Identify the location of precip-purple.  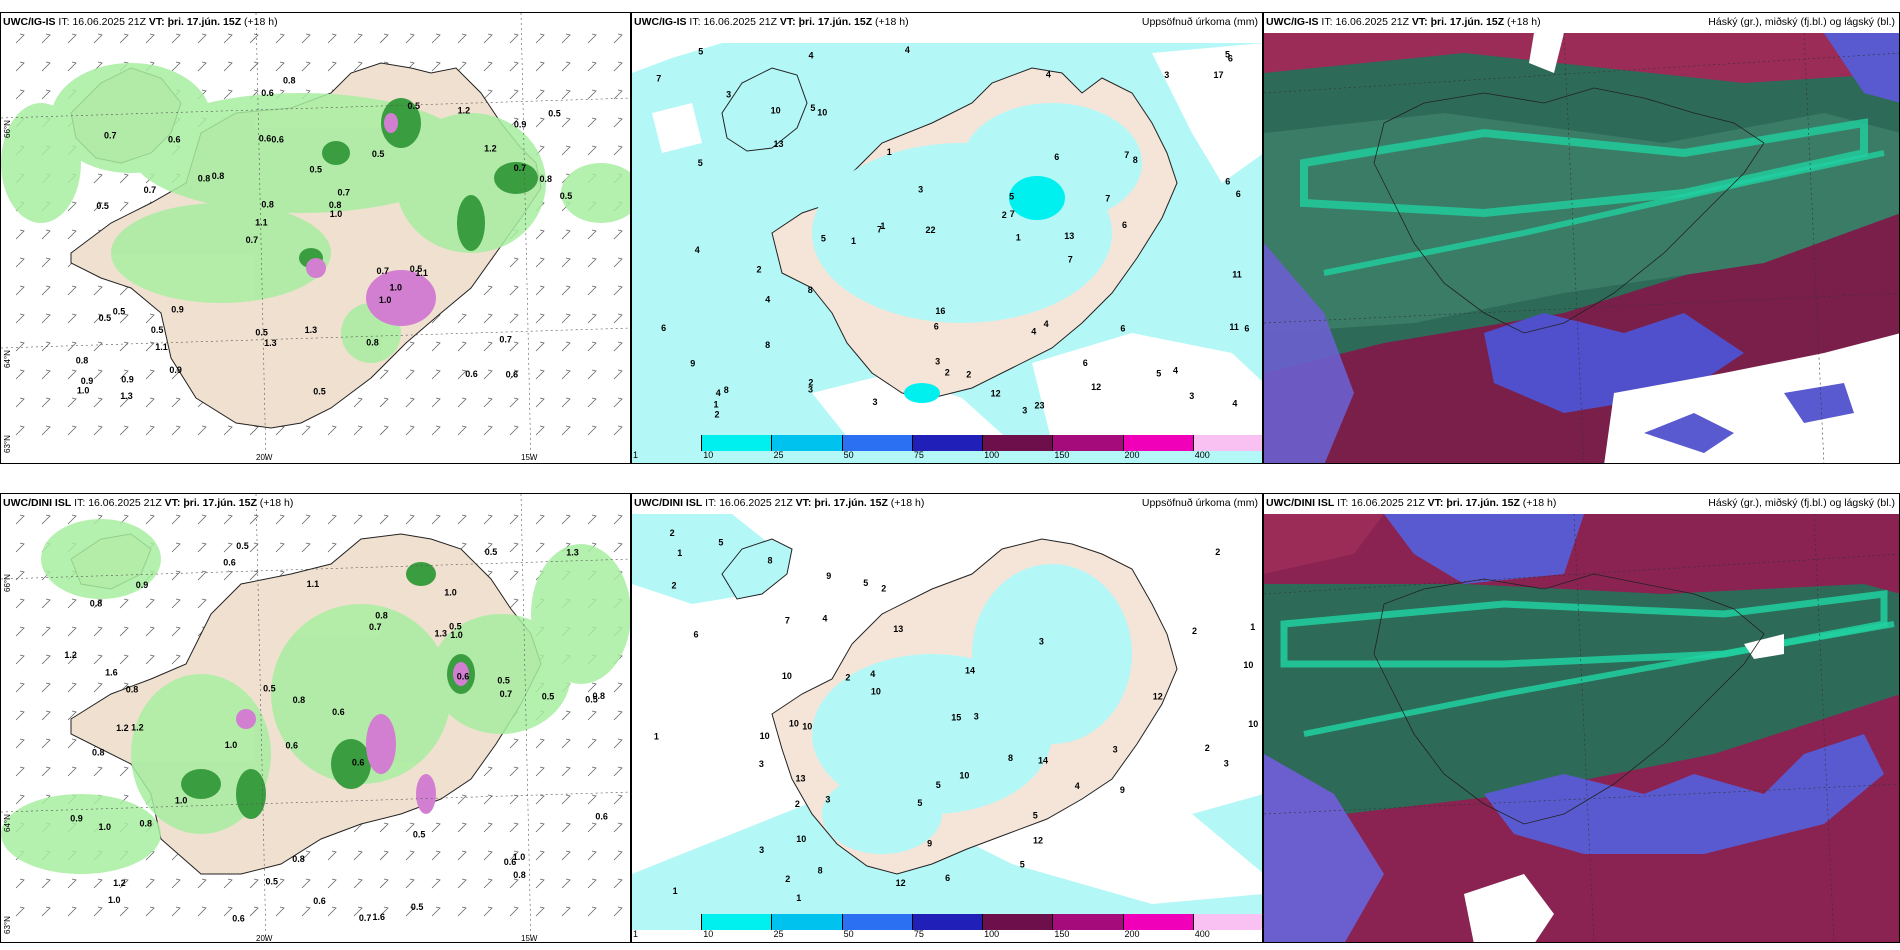
(352, 738).